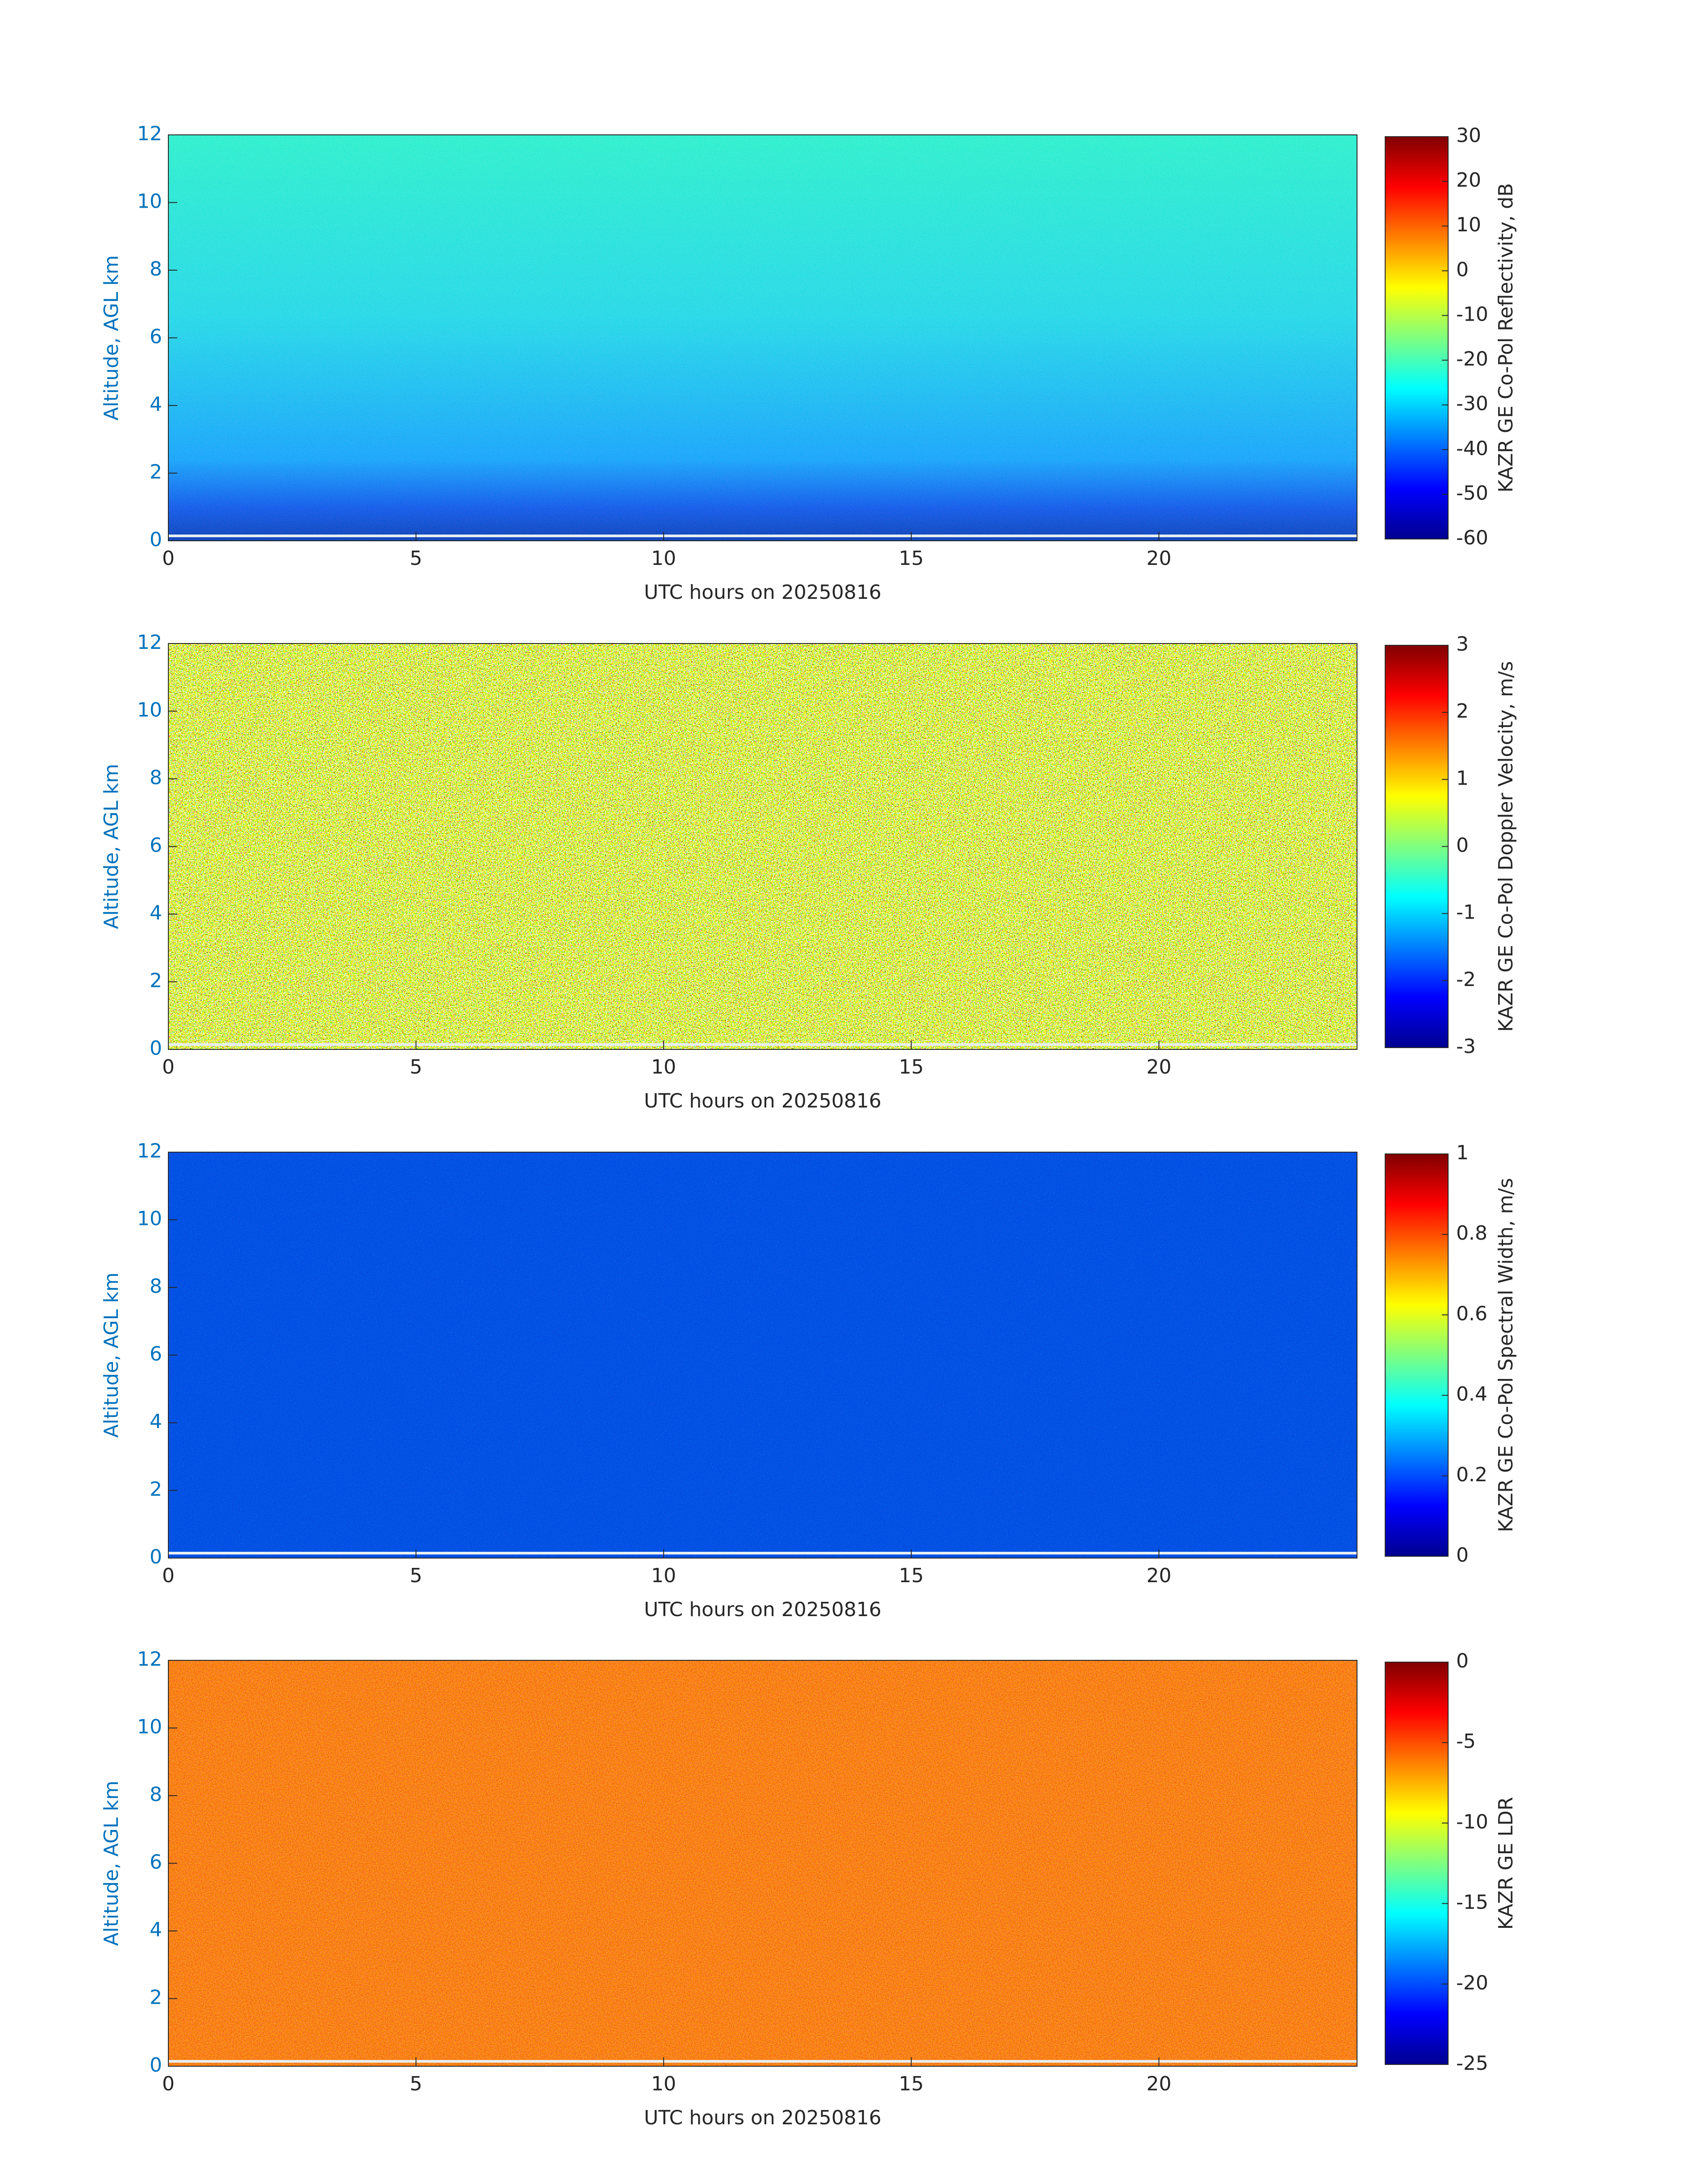 This screenshot has width=1708, height=2177. What do you see at coordinates (1472, 2063) in the screenshot?
I see `colorbar-tick-label: -25` at bounding box center [1472, 2063].